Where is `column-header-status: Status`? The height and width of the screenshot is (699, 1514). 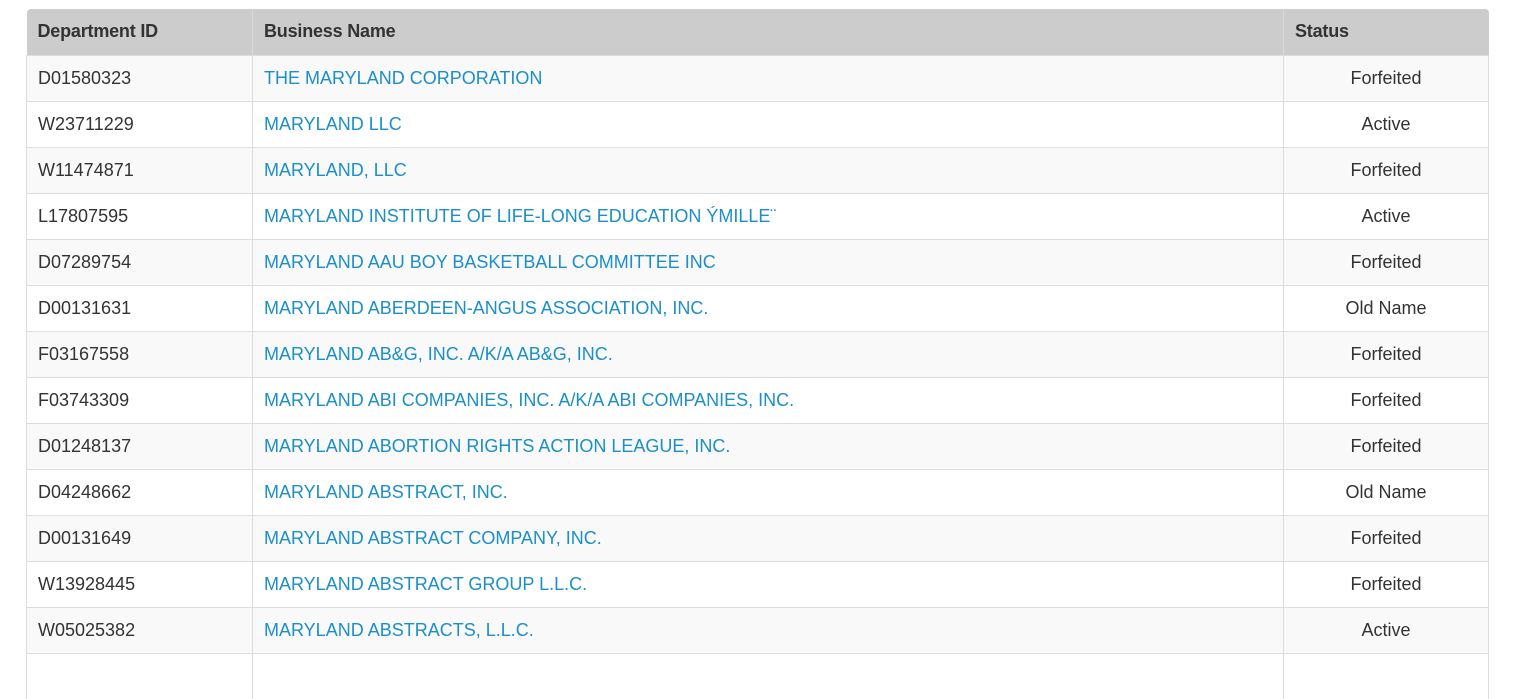
column-header-status: Status is located at coordinates (1386, 32).